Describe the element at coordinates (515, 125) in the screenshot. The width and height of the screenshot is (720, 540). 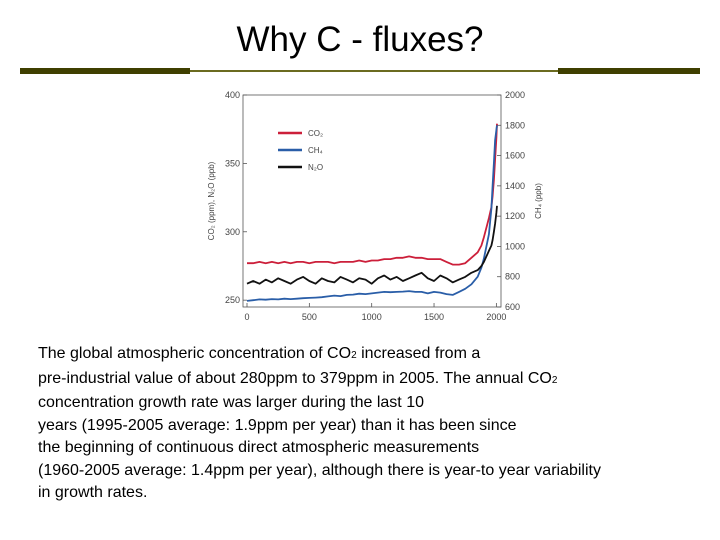
I see `y-right-tick-label: 1800` at that location.